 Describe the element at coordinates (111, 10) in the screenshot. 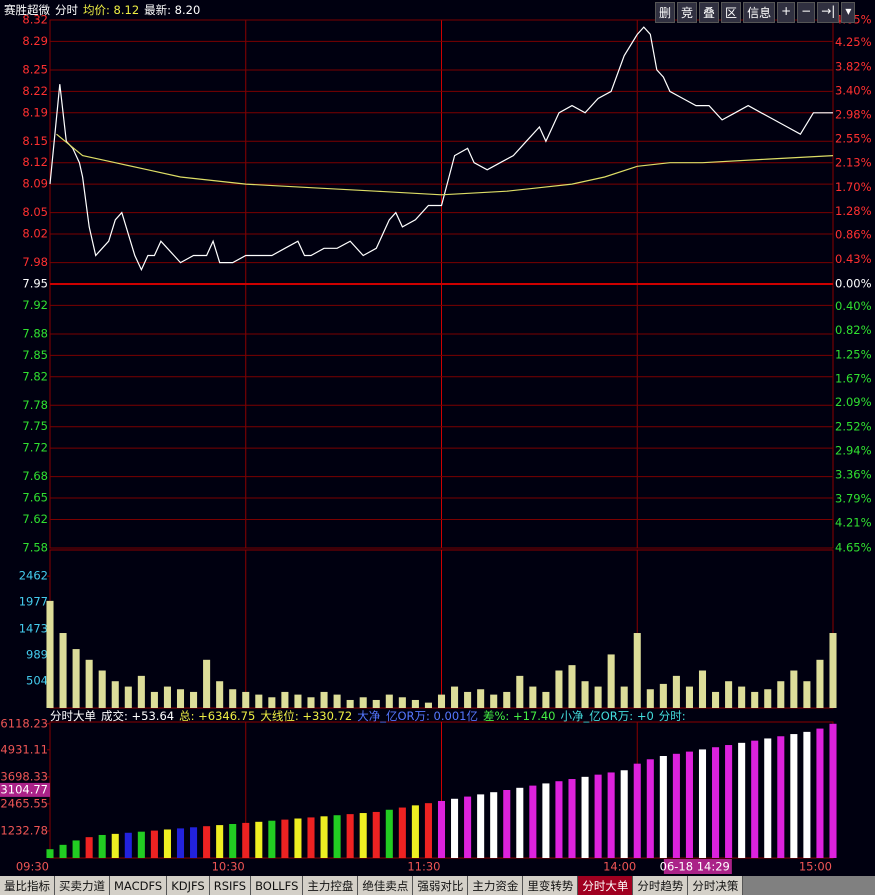

I see `header-text: 均价: 8.12` at that location.